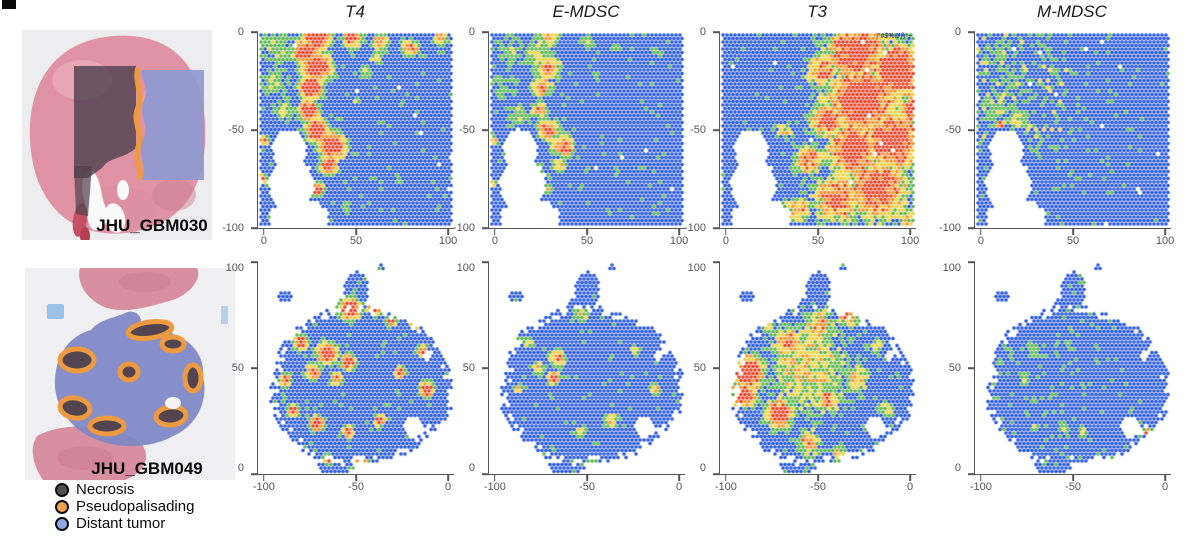  What do you see at coordinates (172, 125) in the screenshot?
I see `distant-tumor-region` at bounding box center [172, 125].